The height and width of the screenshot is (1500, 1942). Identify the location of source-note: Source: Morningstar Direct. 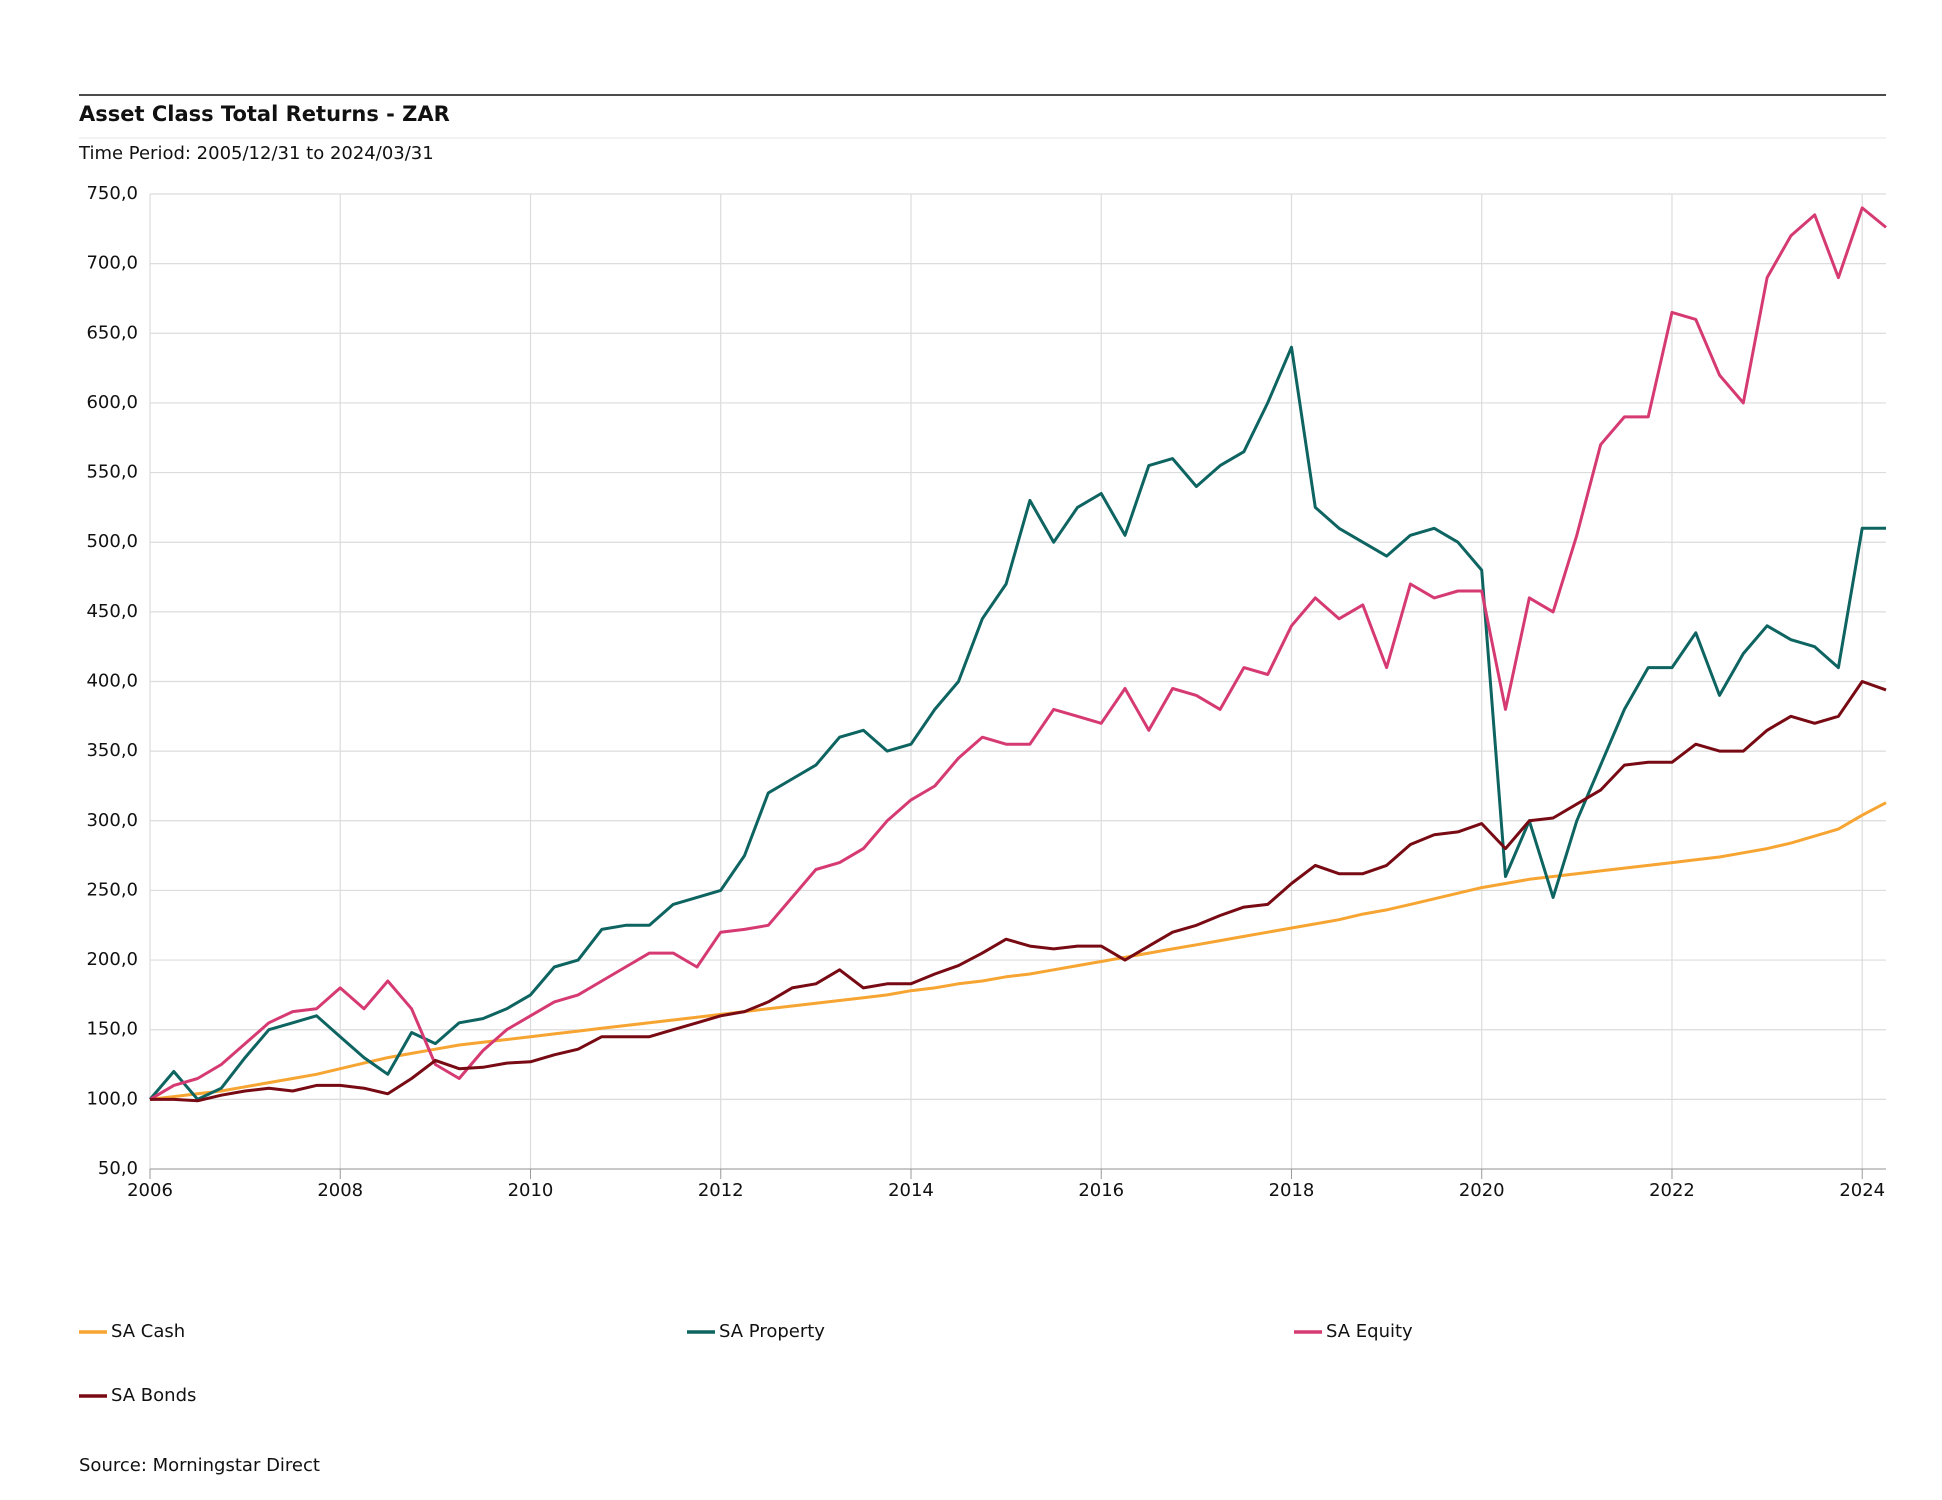
(199, 1465).